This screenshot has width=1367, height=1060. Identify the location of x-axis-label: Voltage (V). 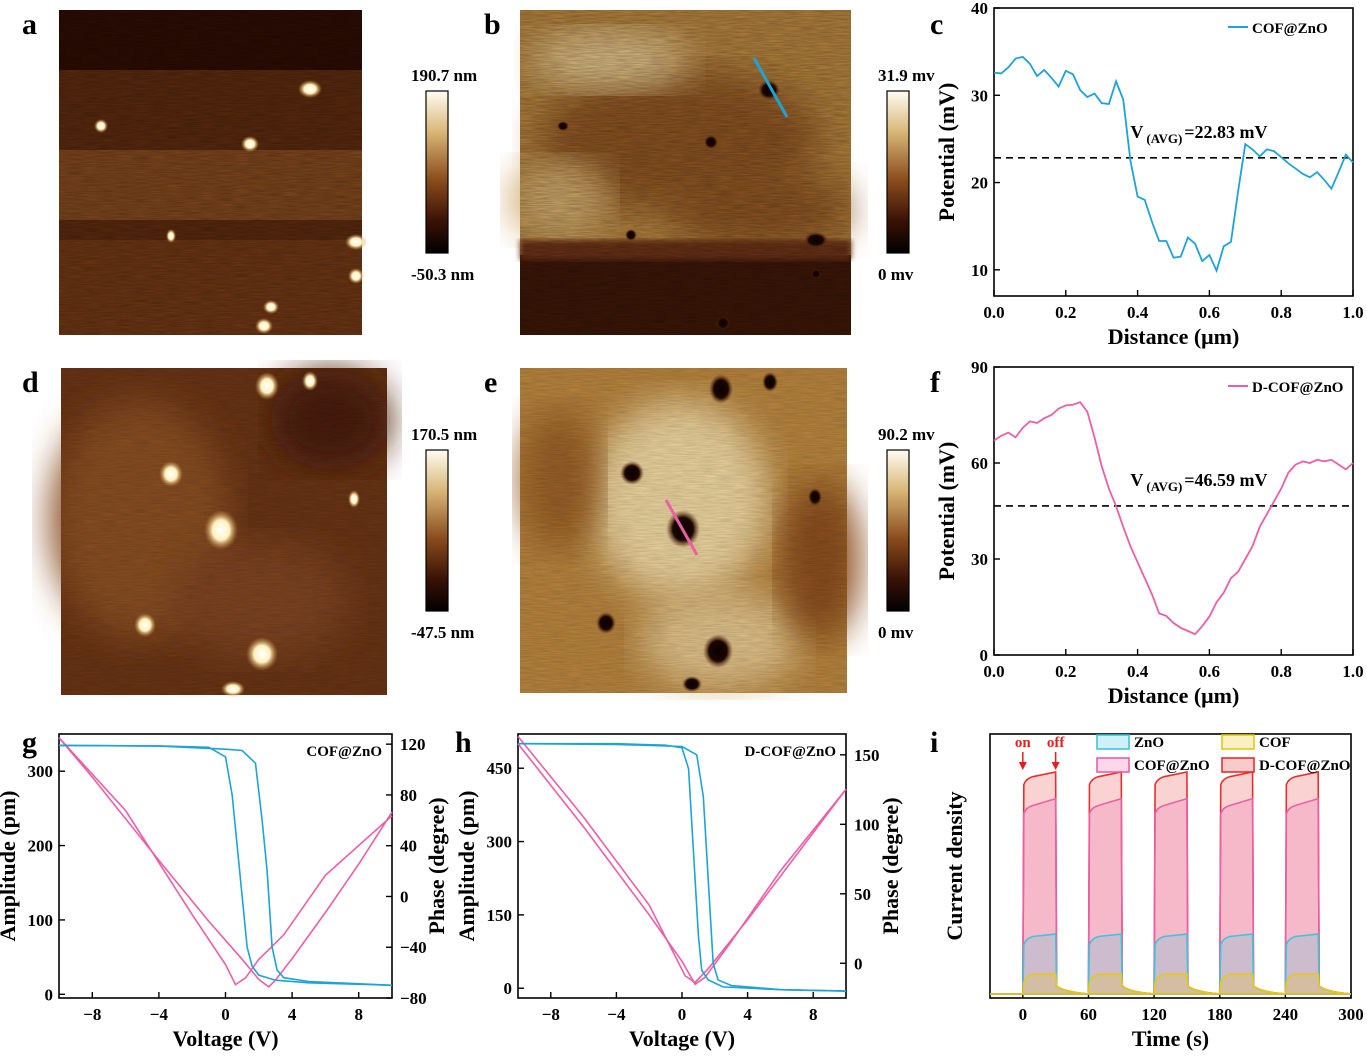
(682, 1038).